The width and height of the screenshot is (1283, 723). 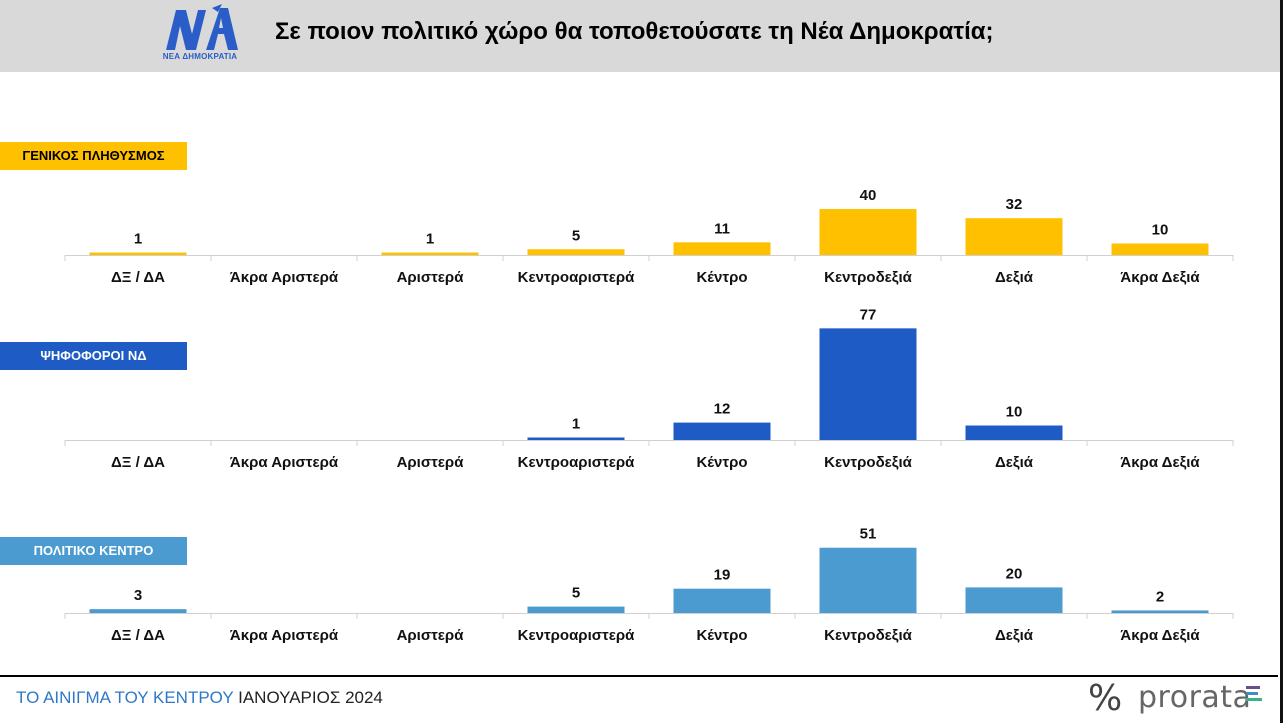 What do you see at coordinates (93, 156) in the screenshot?
I see `segment-label-general-population: ΓΕΝΙΚΟΣ ΠΛΗΘΥΣΜΟΣ` at bounding box center [93, 156].